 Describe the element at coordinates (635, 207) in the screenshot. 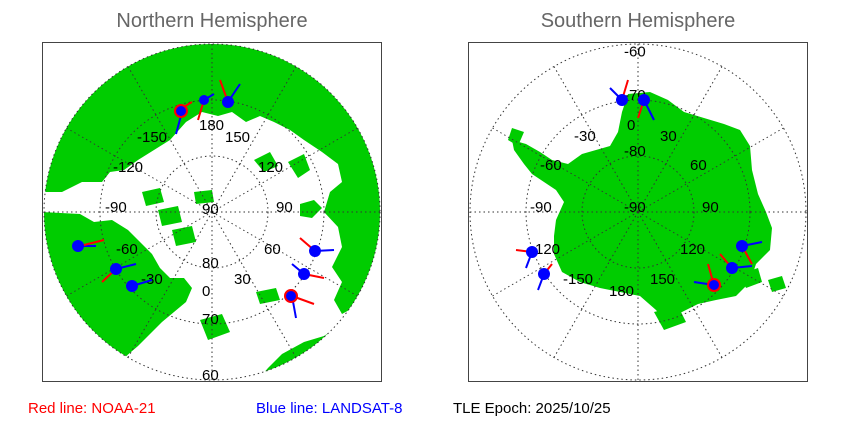

I see `lat-label-minus90: -90` at that location.